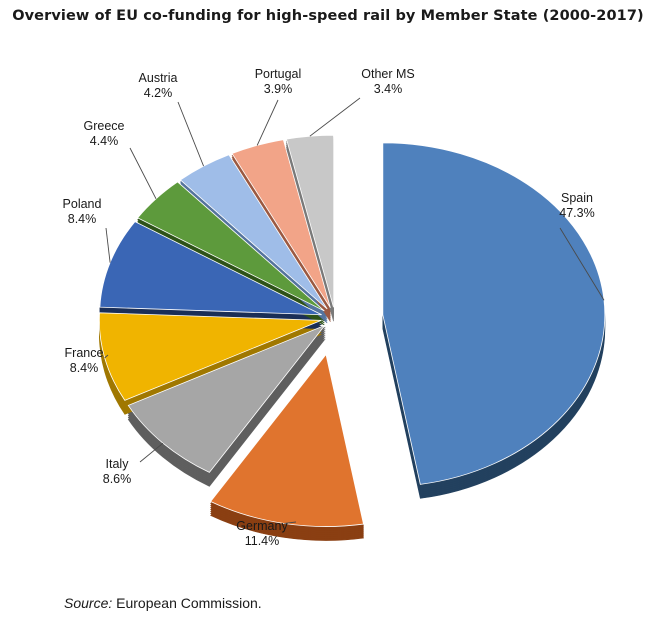  Describe the element at coordinates (582, 264) in the screenshot. I see `leader-line-spain` at that location.